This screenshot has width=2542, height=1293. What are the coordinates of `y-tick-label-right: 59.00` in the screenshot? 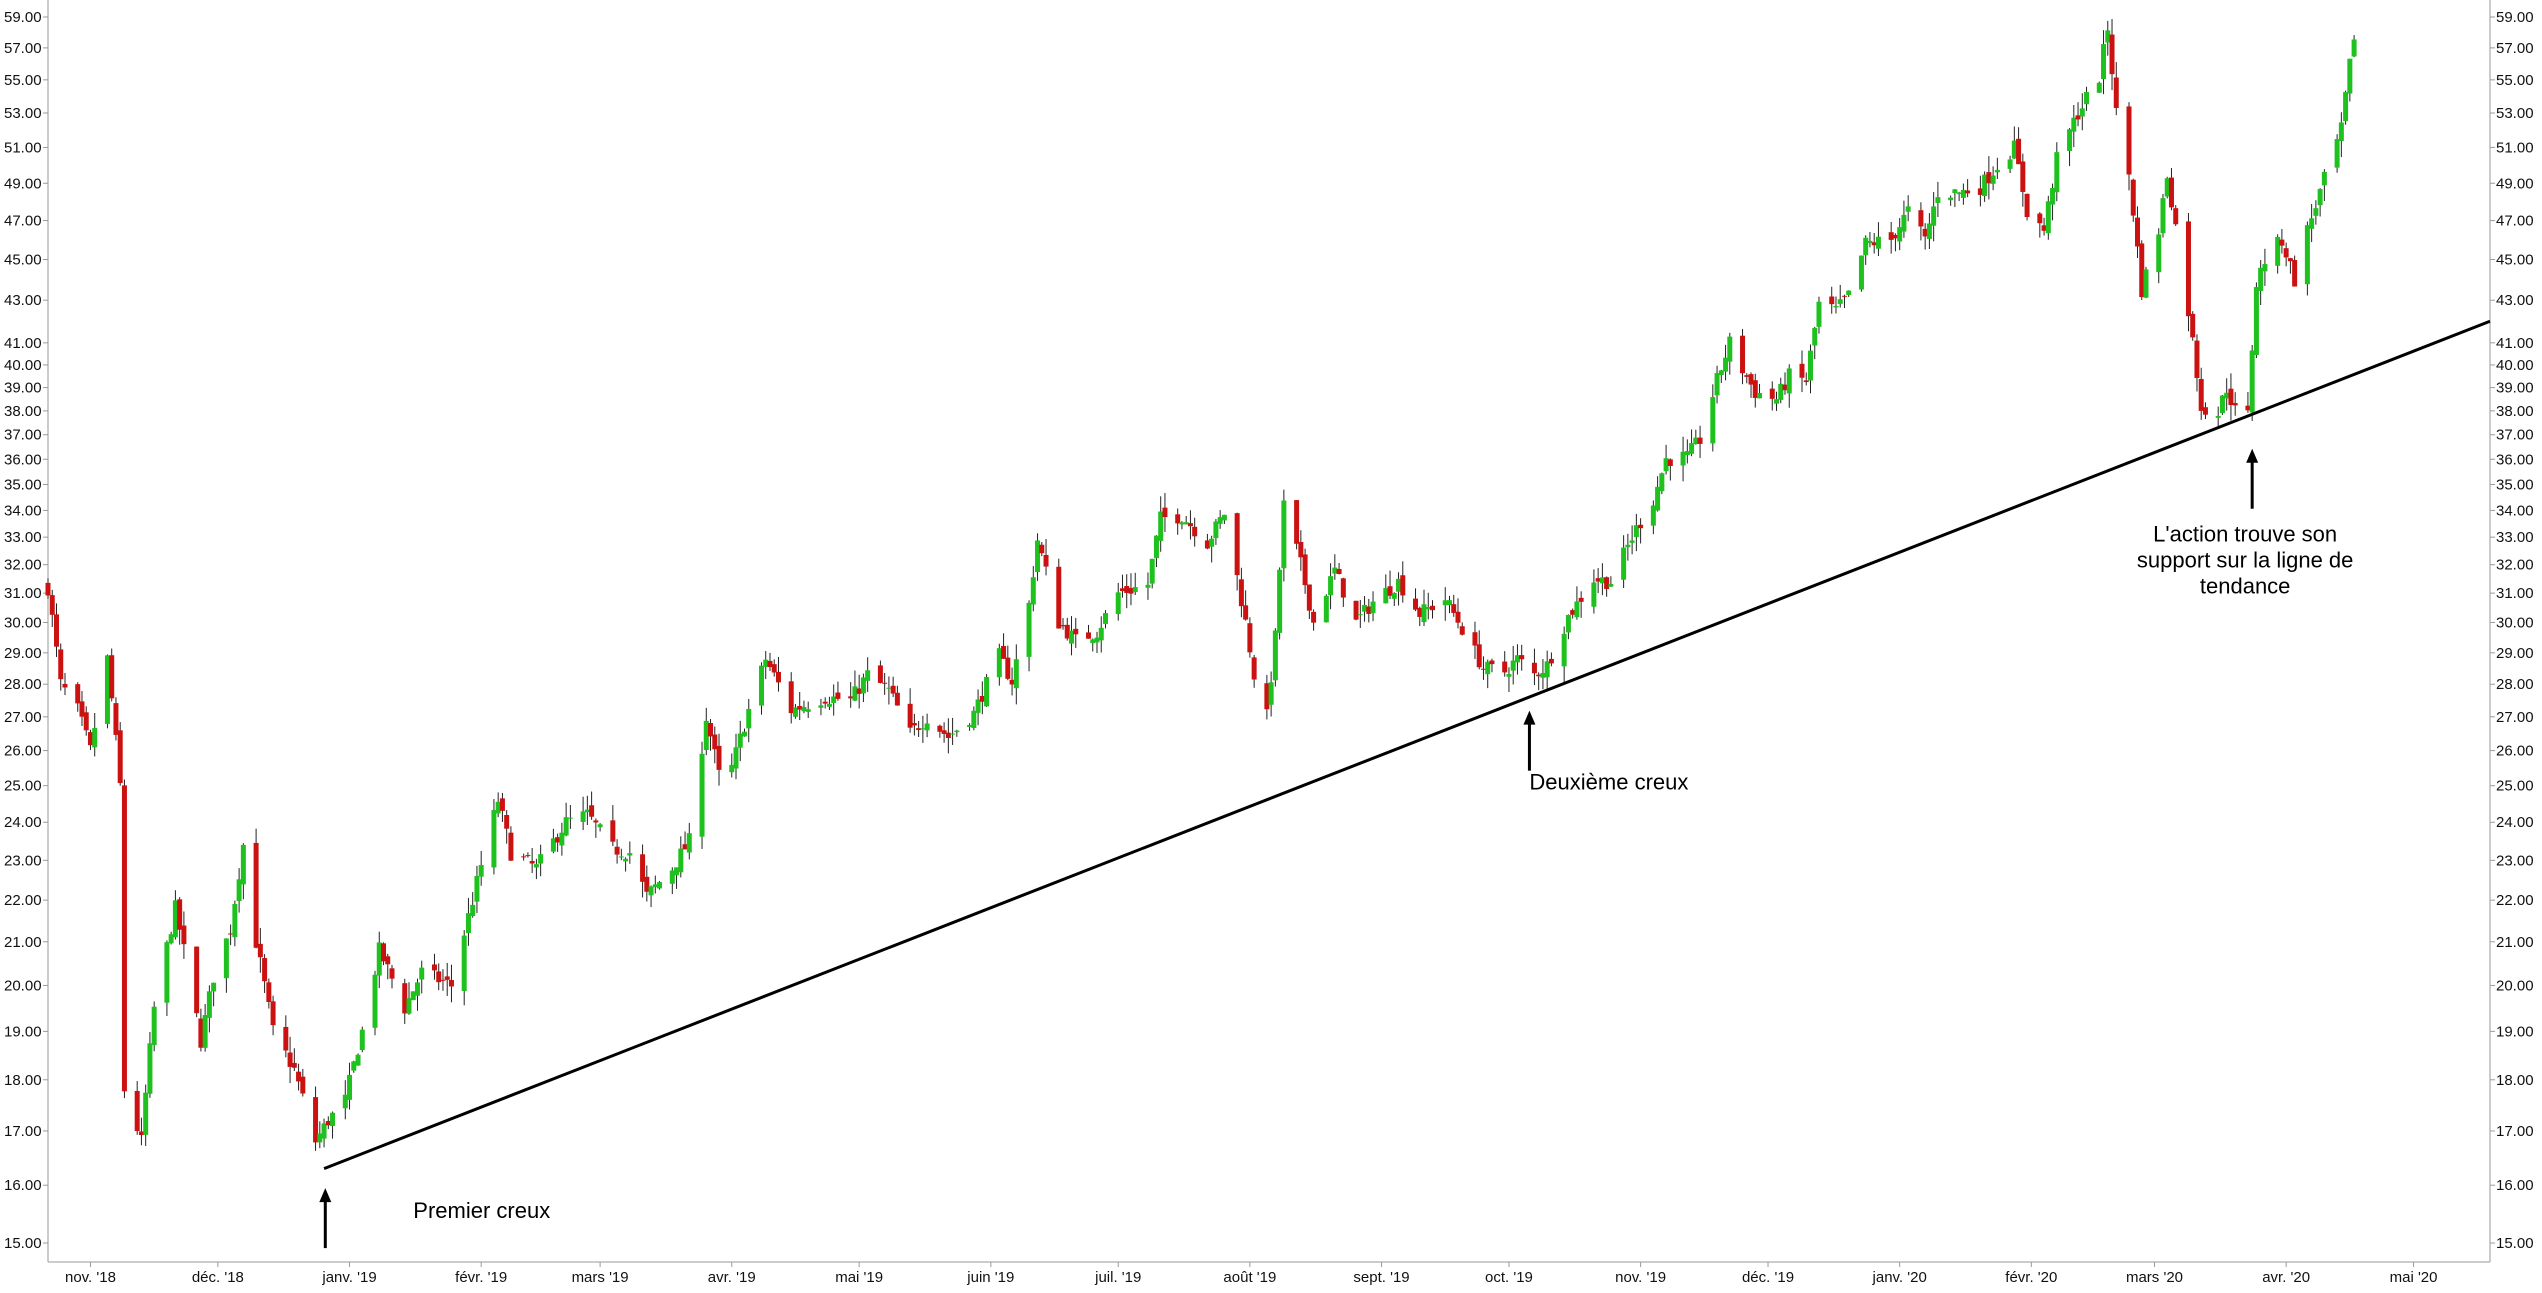 It's located at (2515, 17).